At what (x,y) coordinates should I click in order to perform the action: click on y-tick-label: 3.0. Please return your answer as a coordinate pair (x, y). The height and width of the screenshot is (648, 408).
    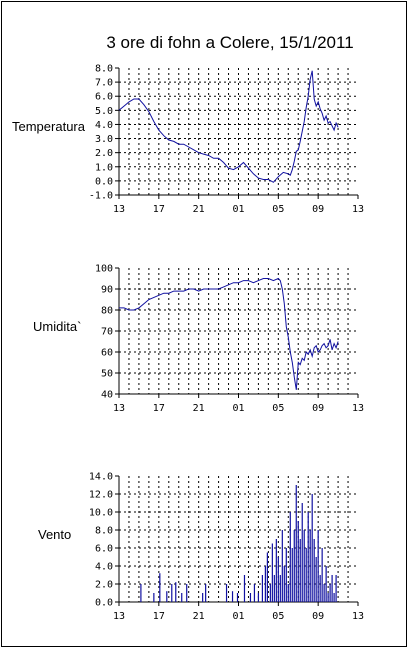
    Looking at the image, I should click on (104, 139).